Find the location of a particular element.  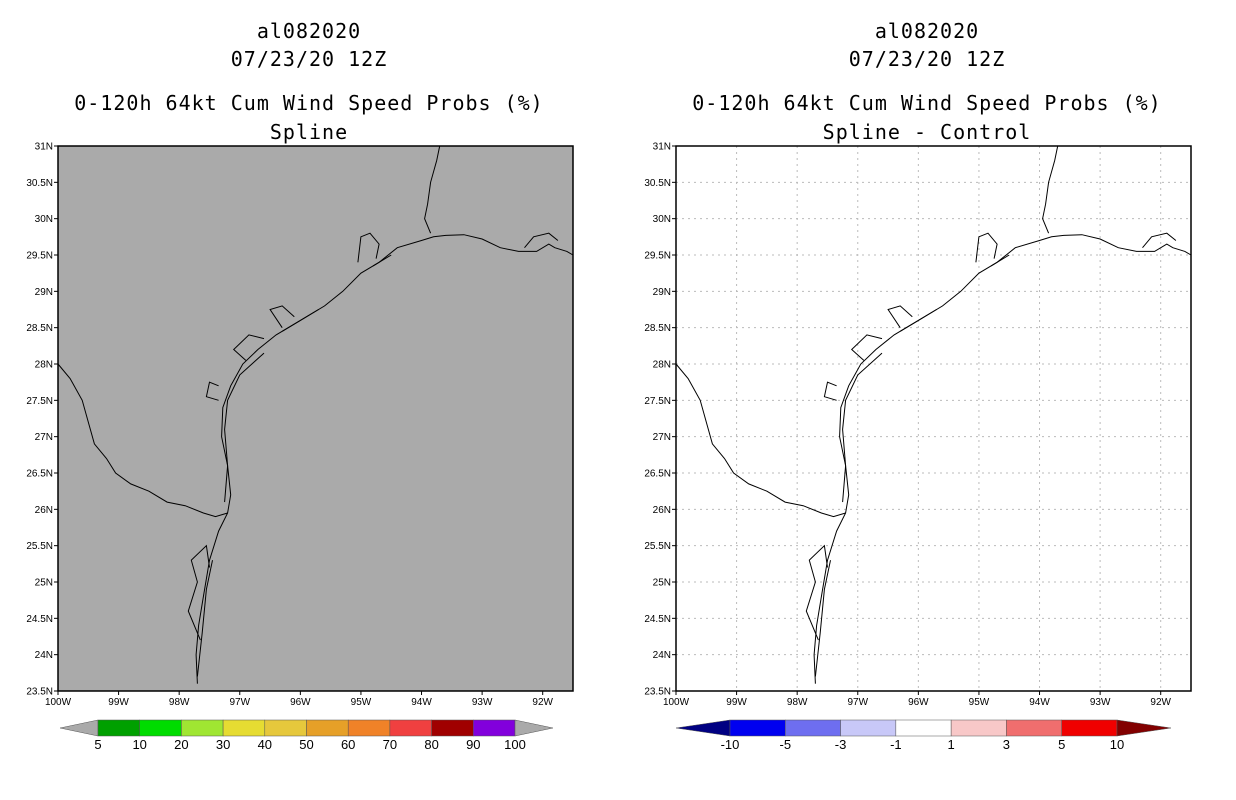

colorbar-label: 100 is located at coordinates (515, 744).